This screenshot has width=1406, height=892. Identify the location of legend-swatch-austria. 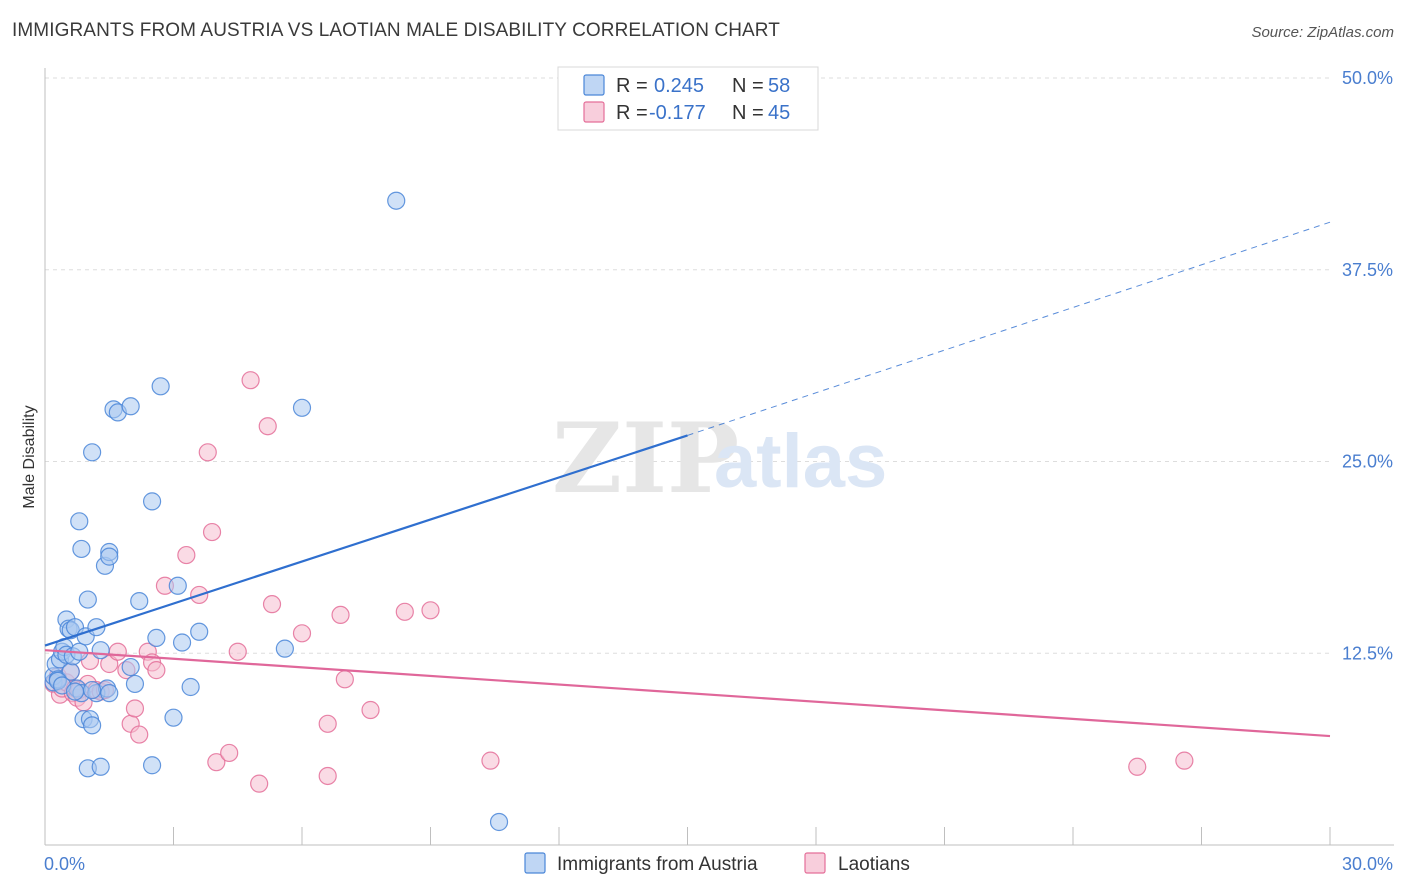
(594, 85).